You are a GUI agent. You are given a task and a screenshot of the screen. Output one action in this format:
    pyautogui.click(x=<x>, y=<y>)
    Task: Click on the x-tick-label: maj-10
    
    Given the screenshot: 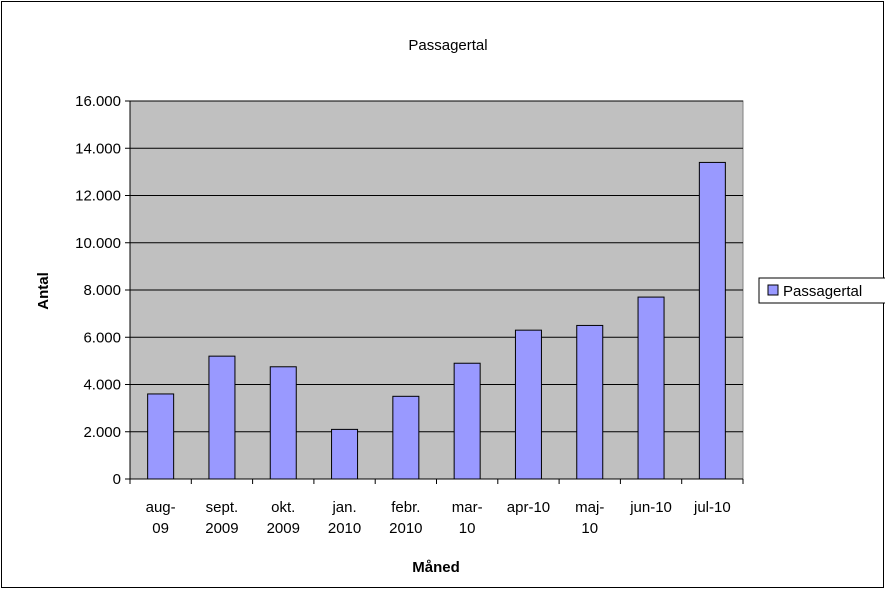 What is the action you would take?
    pyautogui.click(x=589, y=518)
    